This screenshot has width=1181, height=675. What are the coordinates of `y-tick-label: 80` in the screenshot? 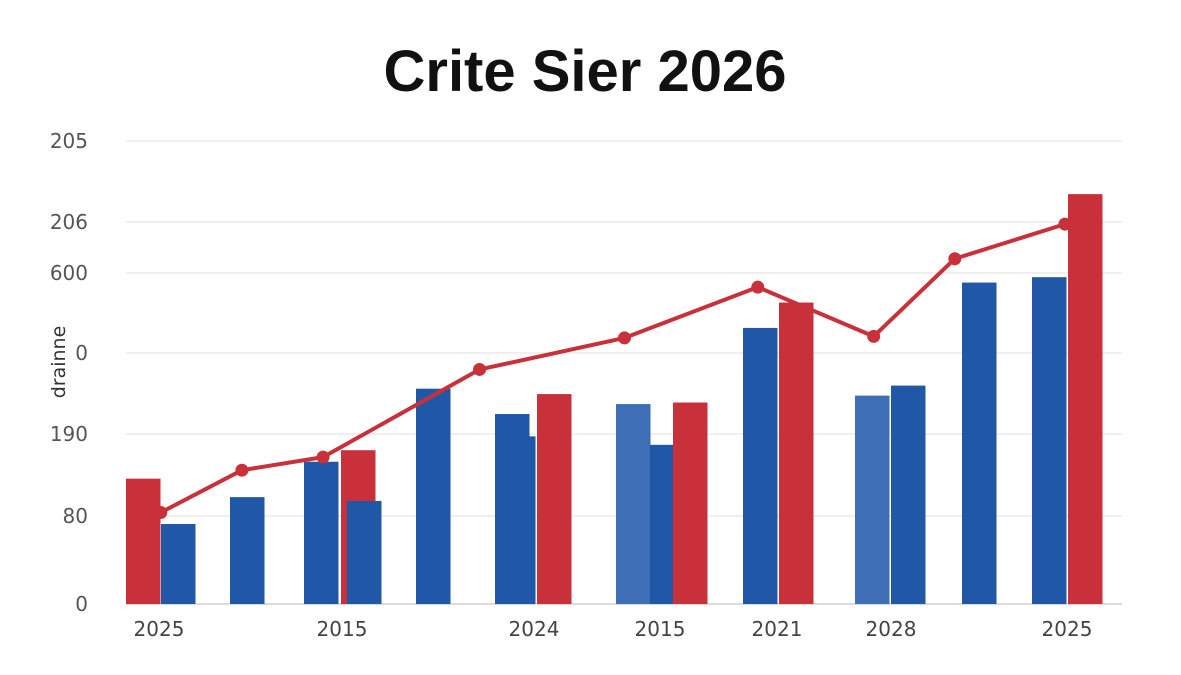 It's located at (75, 516).